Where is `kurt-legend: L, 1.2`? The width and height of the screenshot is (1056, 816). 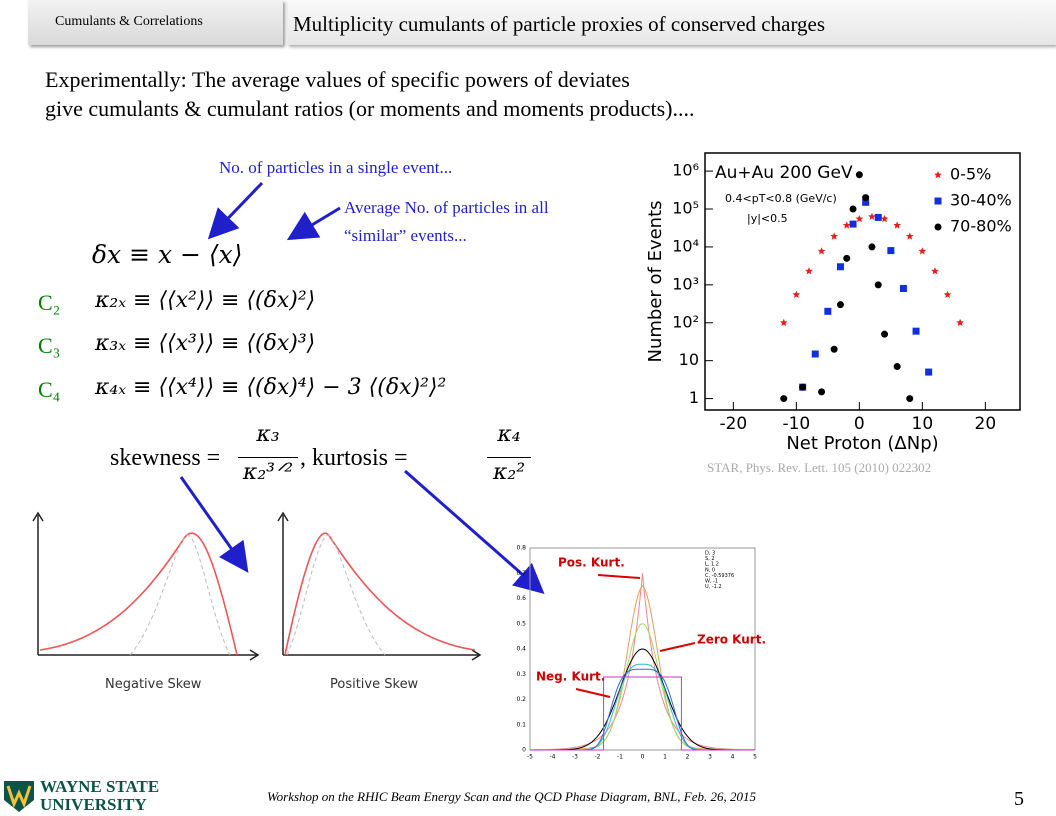 kurt-legend: L, 1.2 is located at coordinates (712, 565).